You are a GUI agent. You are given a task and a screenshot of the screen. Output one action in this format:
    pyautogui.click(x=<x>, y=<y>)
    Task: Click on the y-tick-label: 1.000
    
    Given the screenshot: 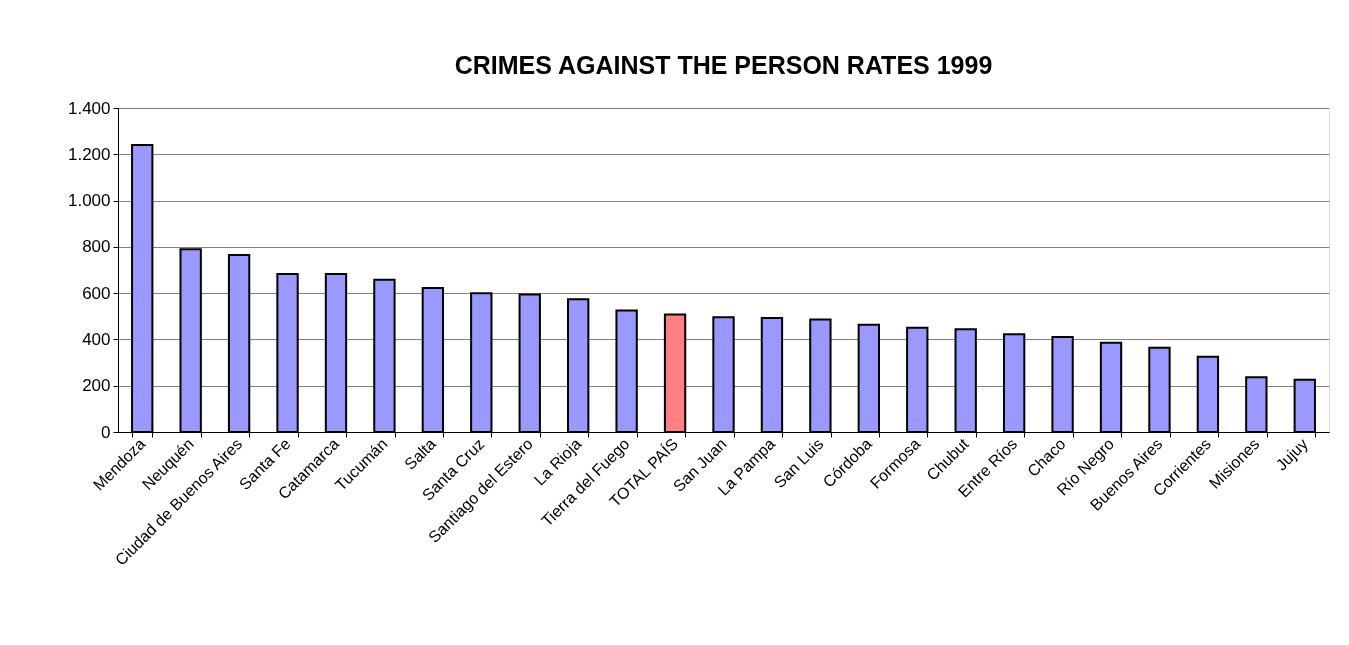 What is the action you would take?
    pyautogui.click(x=89, y=201)
    